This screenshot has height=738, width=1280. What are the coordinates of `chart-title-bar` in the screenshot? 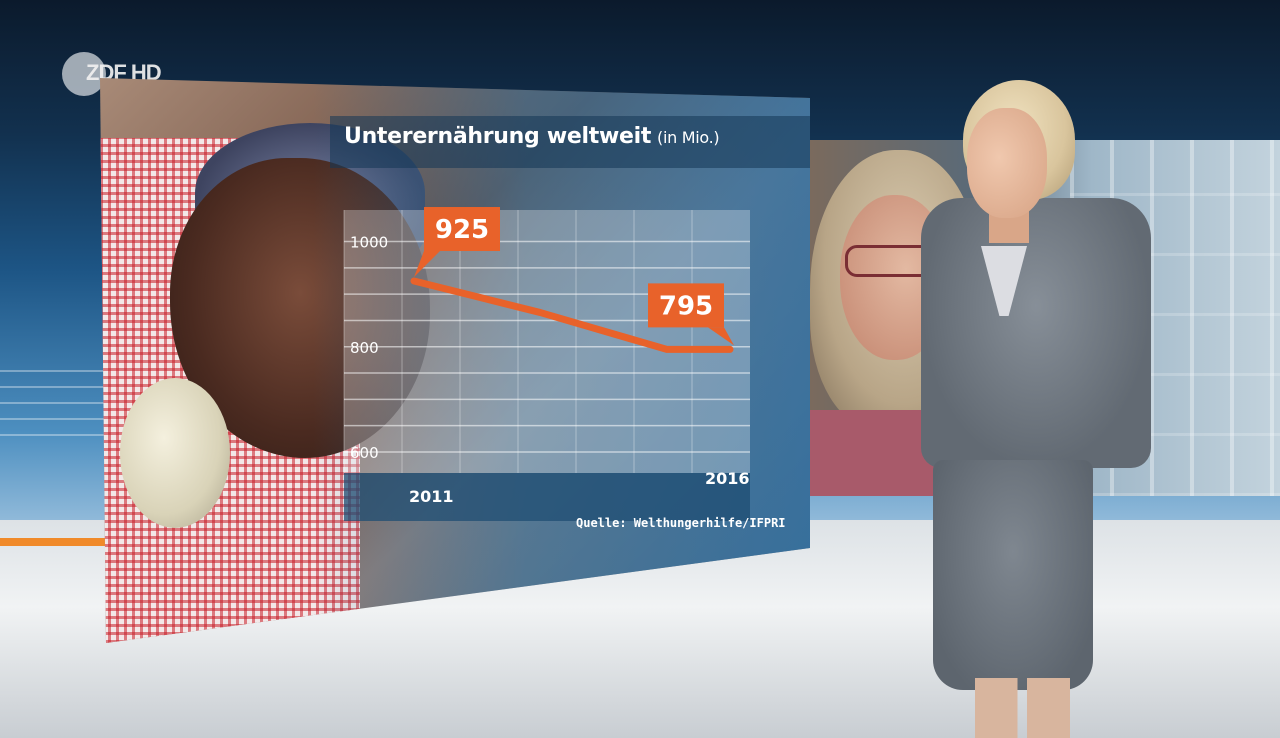 It's located at (570, 142).